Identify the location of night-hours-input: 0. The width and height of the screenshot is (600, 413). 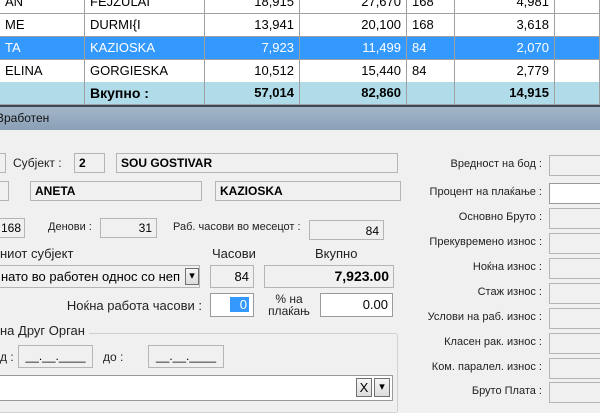
(232, 305).